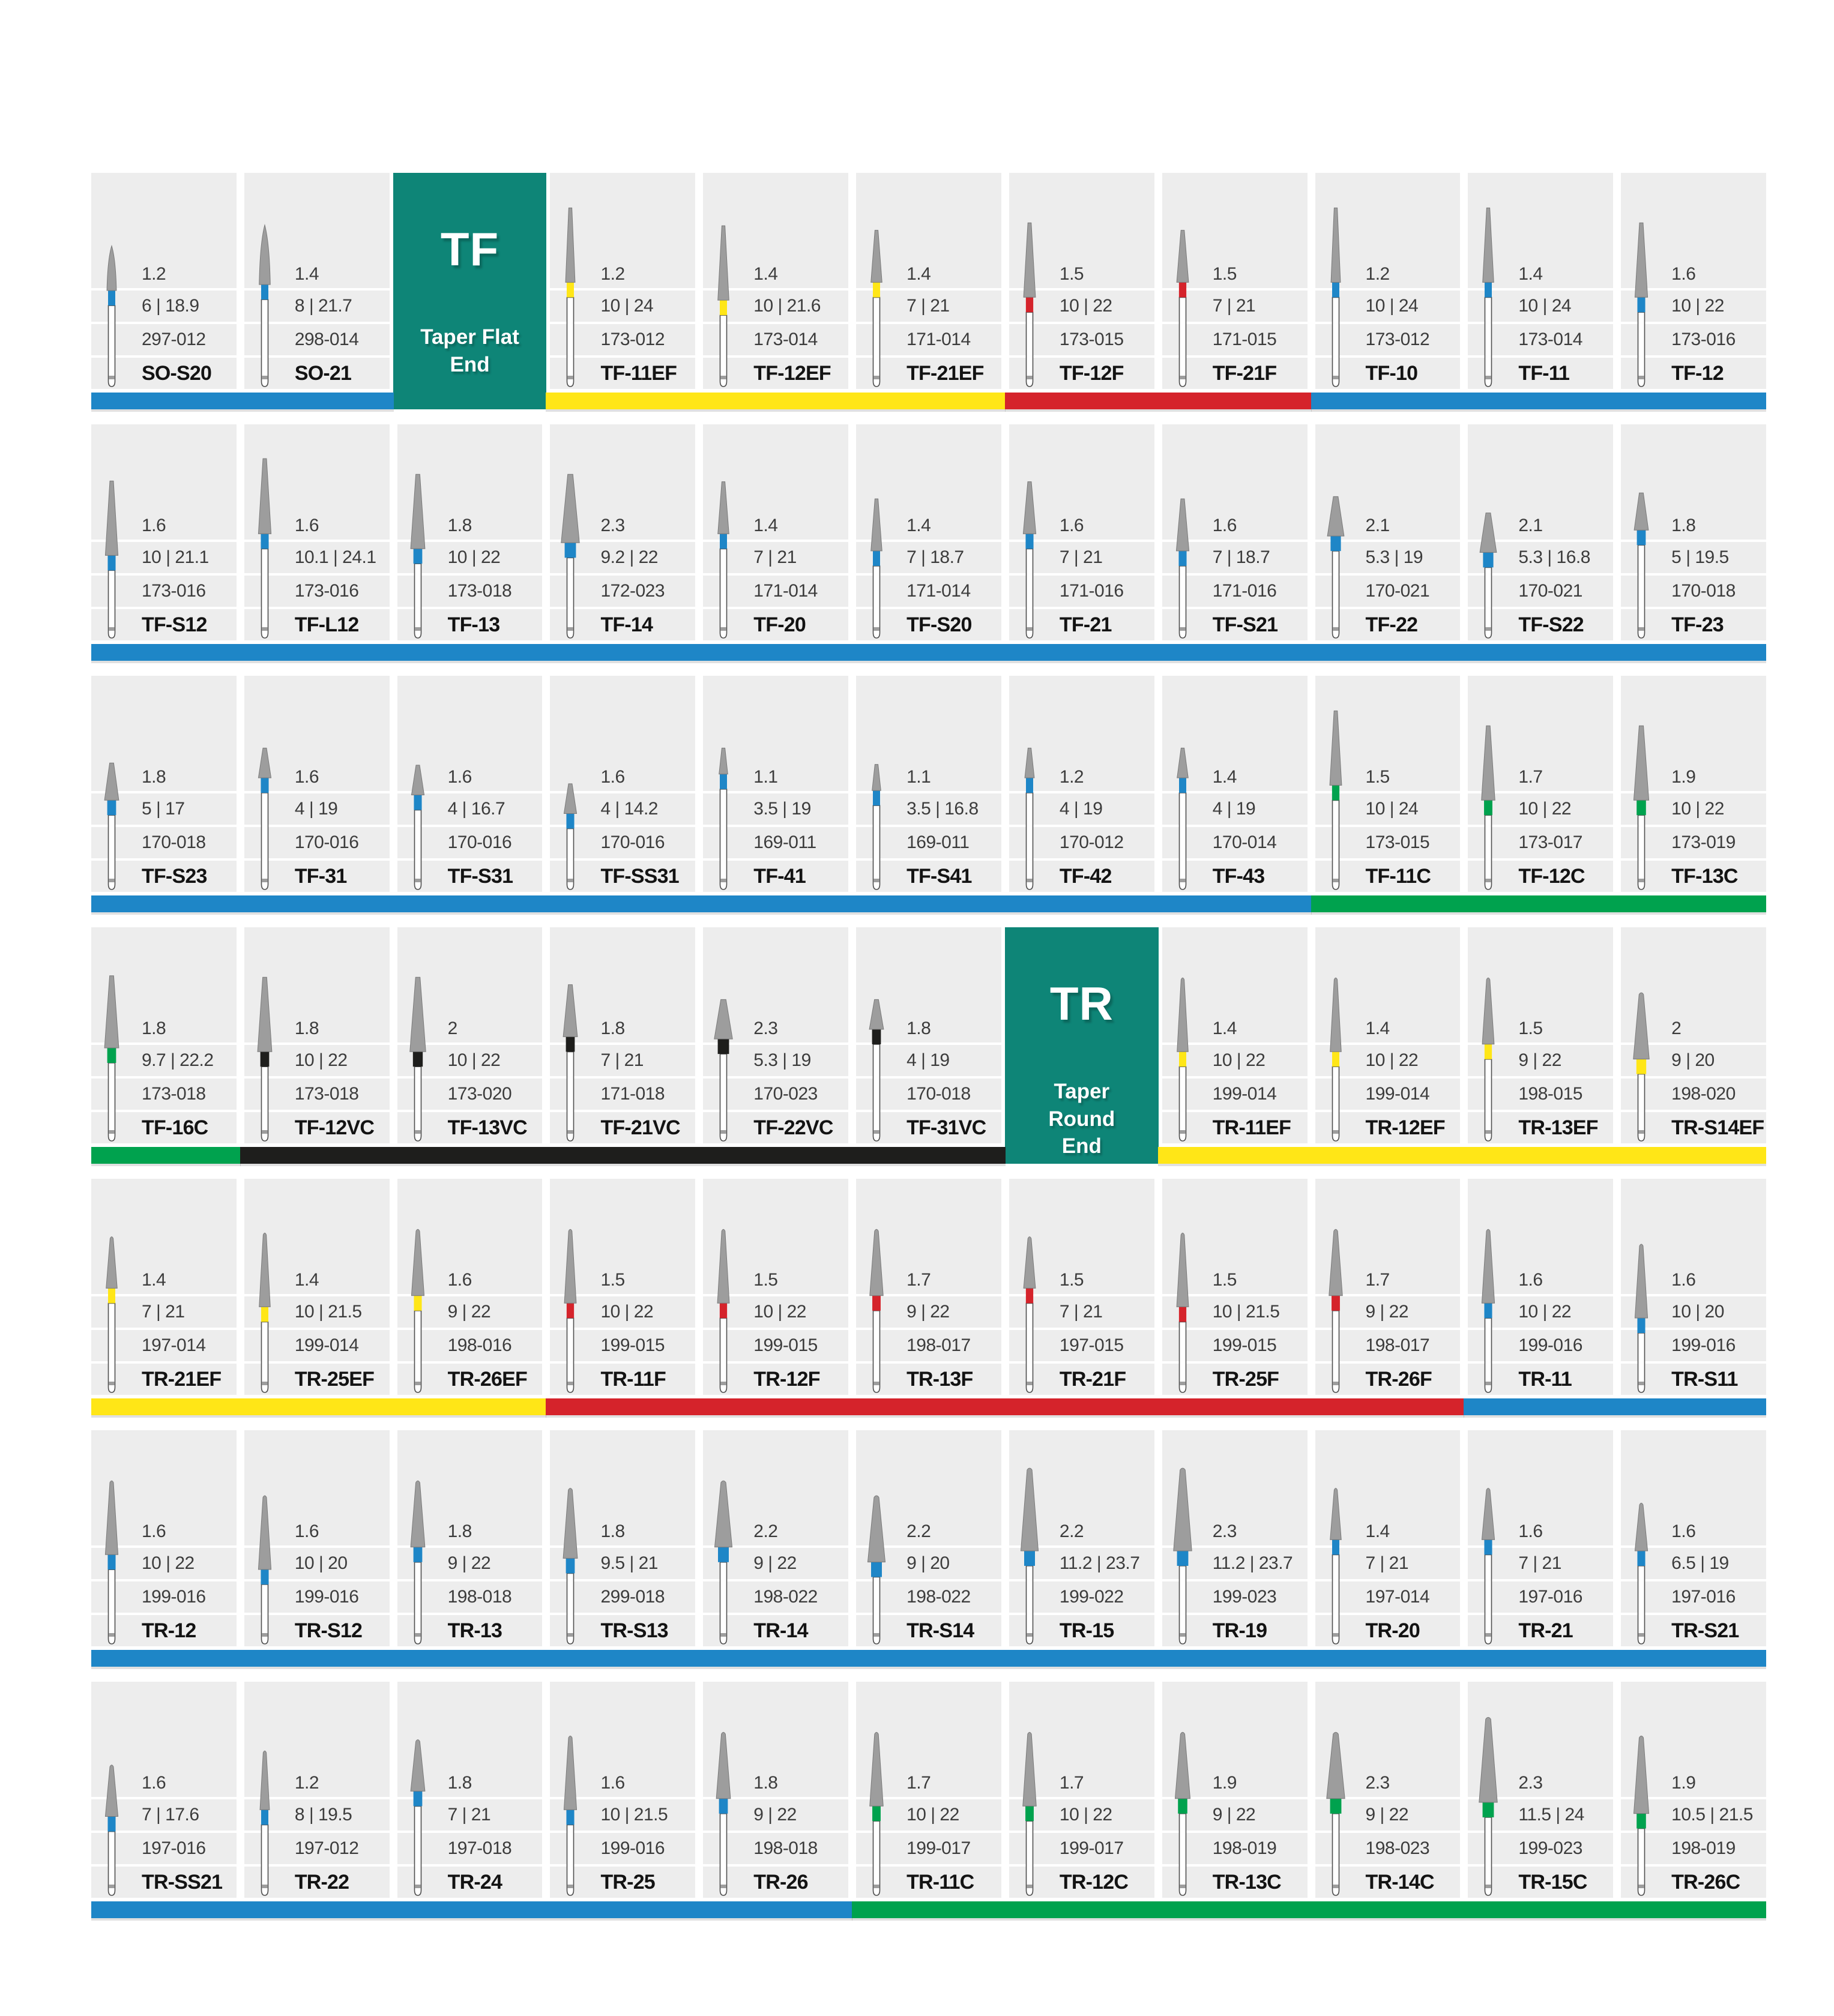 This screenshot has height=2016, width=1834. I want to click on cell-iso-section: 197-018, so click(470, 1848).